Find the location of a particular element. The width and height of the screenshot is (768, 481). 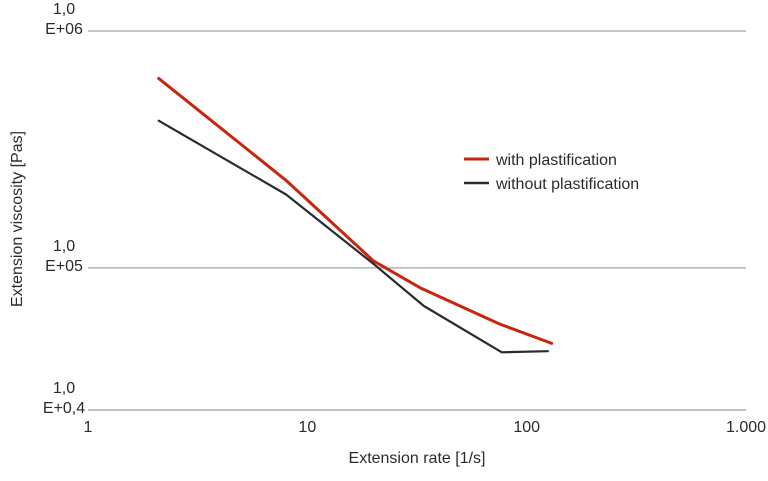

x-tick-label-2: 100 is located at coordinates (526, 427).